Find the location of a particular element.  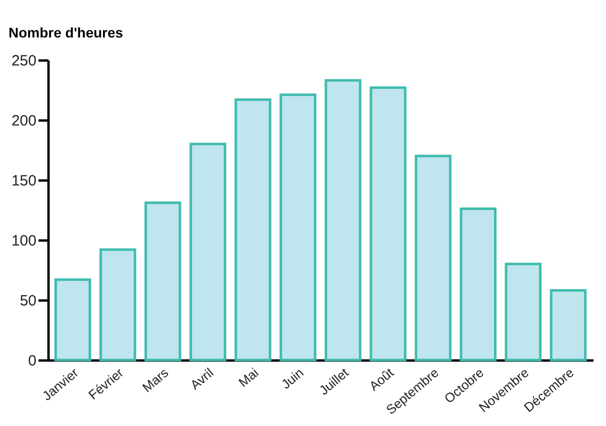

y-tick-label: 50 is located at coordinates (28, 301).